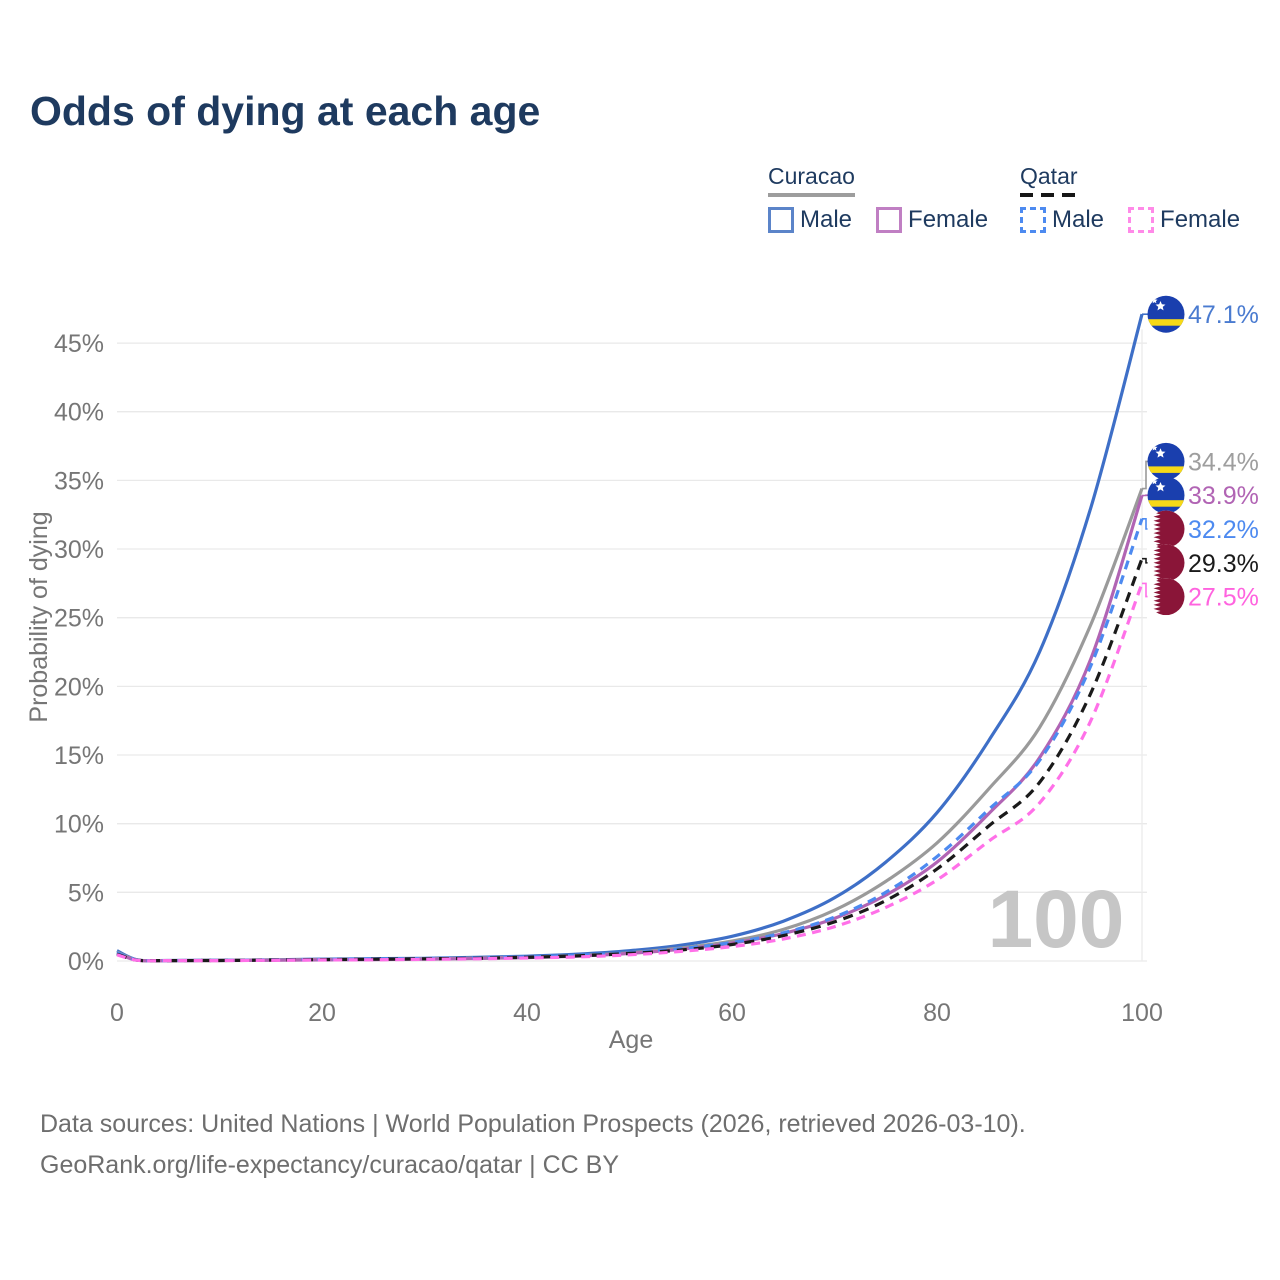 This screenshot has height=1280, width=1280. Describe the element at coordinates (889, 220) in the screenshot. I see `curacao-female-swatch-icon` at that location.